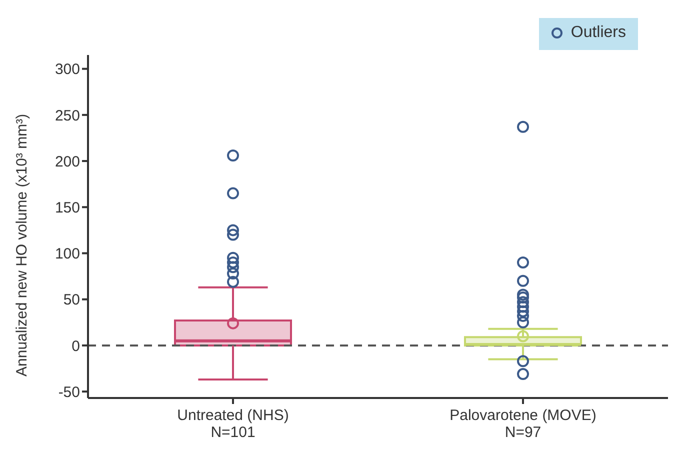 This screenshot has height=466, width=687. I want to click on y-tick-label: 100, so click(67, 254).